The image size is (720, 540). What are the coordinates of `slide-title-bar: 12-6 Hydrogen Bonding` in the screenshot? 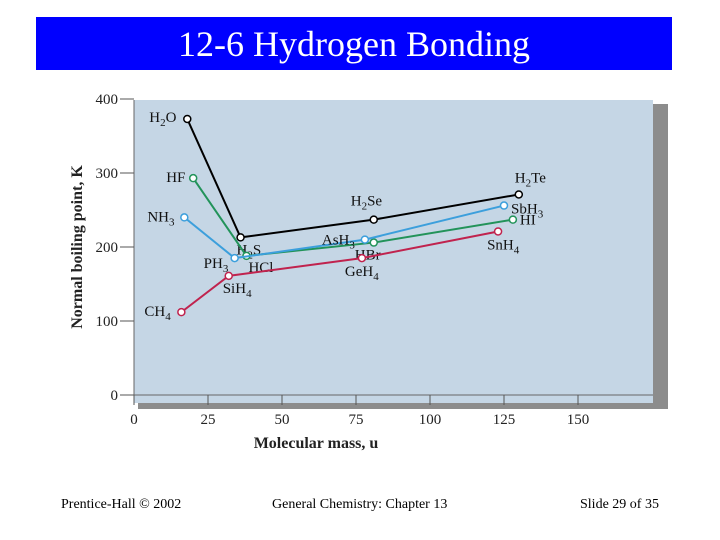 It's located at (354, 43).